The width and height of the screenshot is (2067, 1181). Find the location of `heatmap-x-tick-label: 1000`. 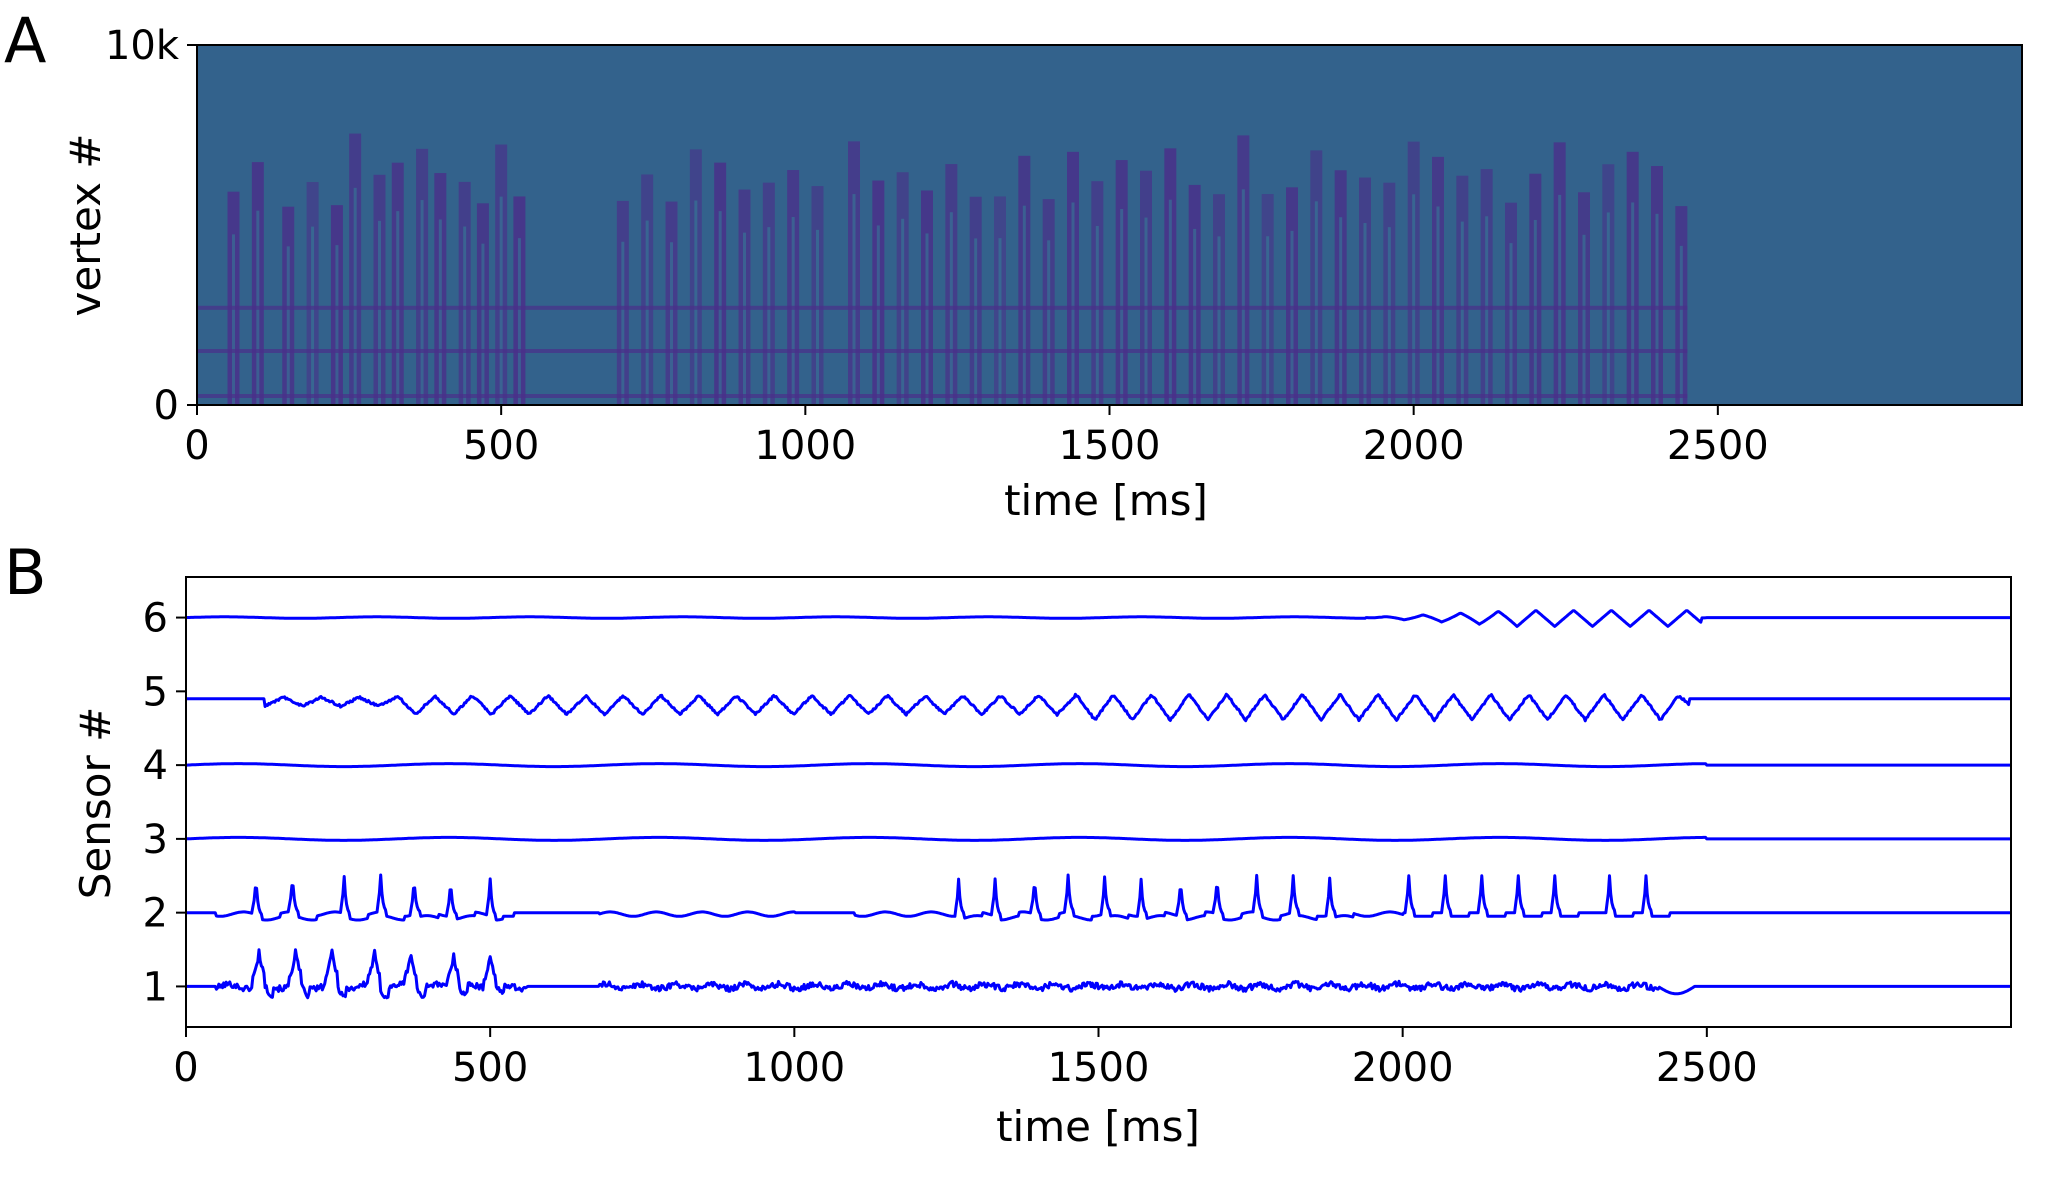

heatmap-x-tick-label: 1000 is located at coordinates (805, 446).